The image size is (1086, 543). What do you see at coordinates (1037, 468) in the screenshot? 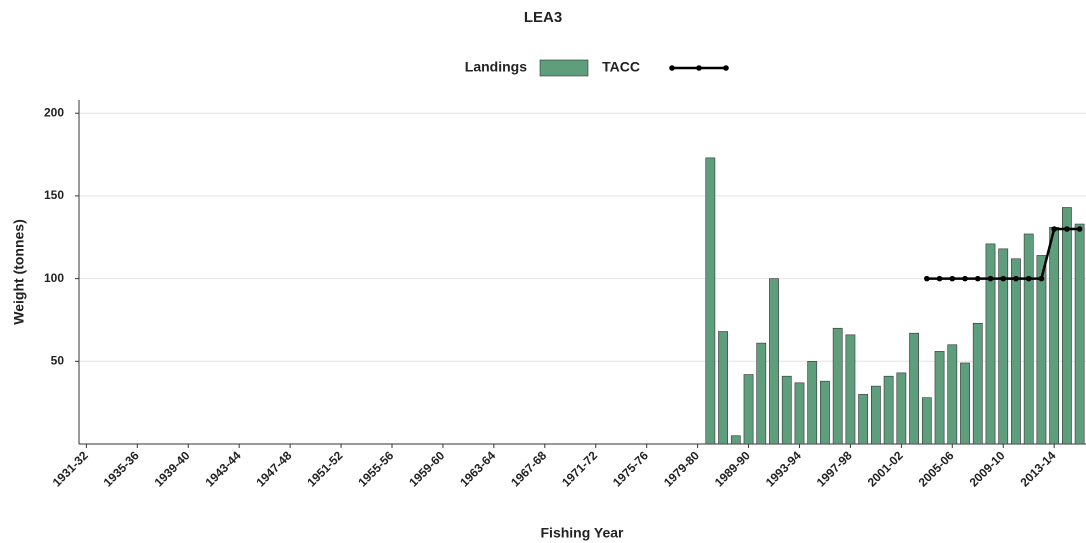
I see `x-tick-label: 2013-14` at bounding box center [1037, 468].